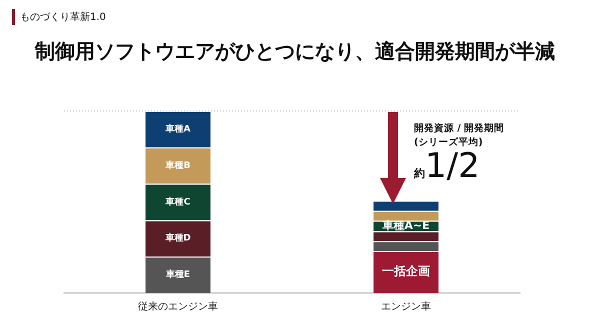 The height and width of the screenshot is (331, 590). I want to click on series-label: 車種D, so click(177, 238).